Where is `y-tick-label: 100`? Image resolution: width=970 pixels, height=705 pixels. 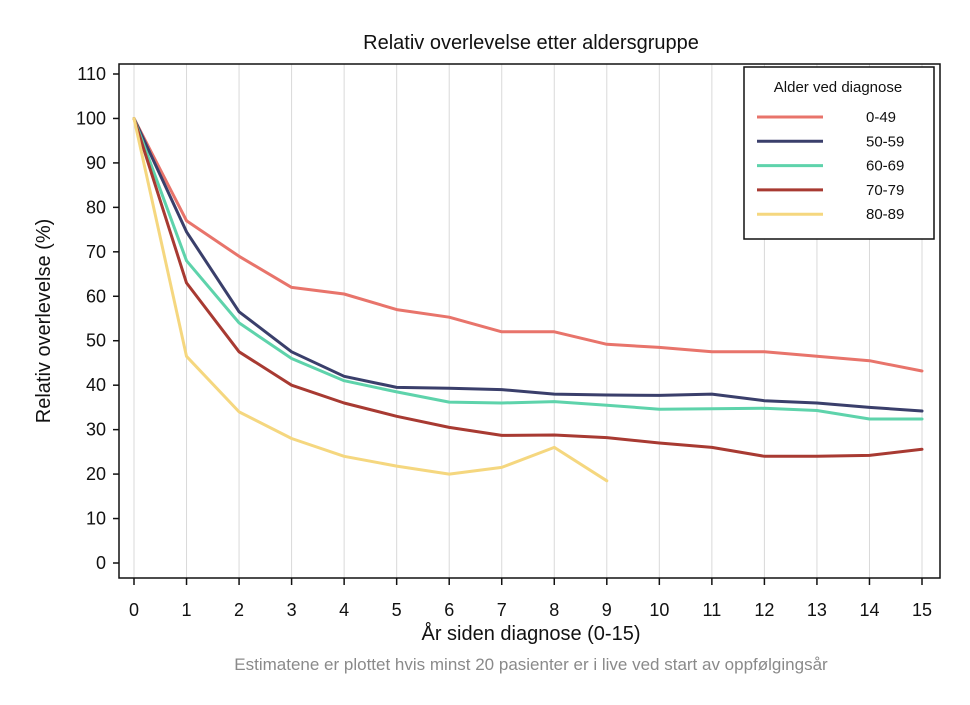 y-tick-label: 100 is located at coordinates (91, 118).